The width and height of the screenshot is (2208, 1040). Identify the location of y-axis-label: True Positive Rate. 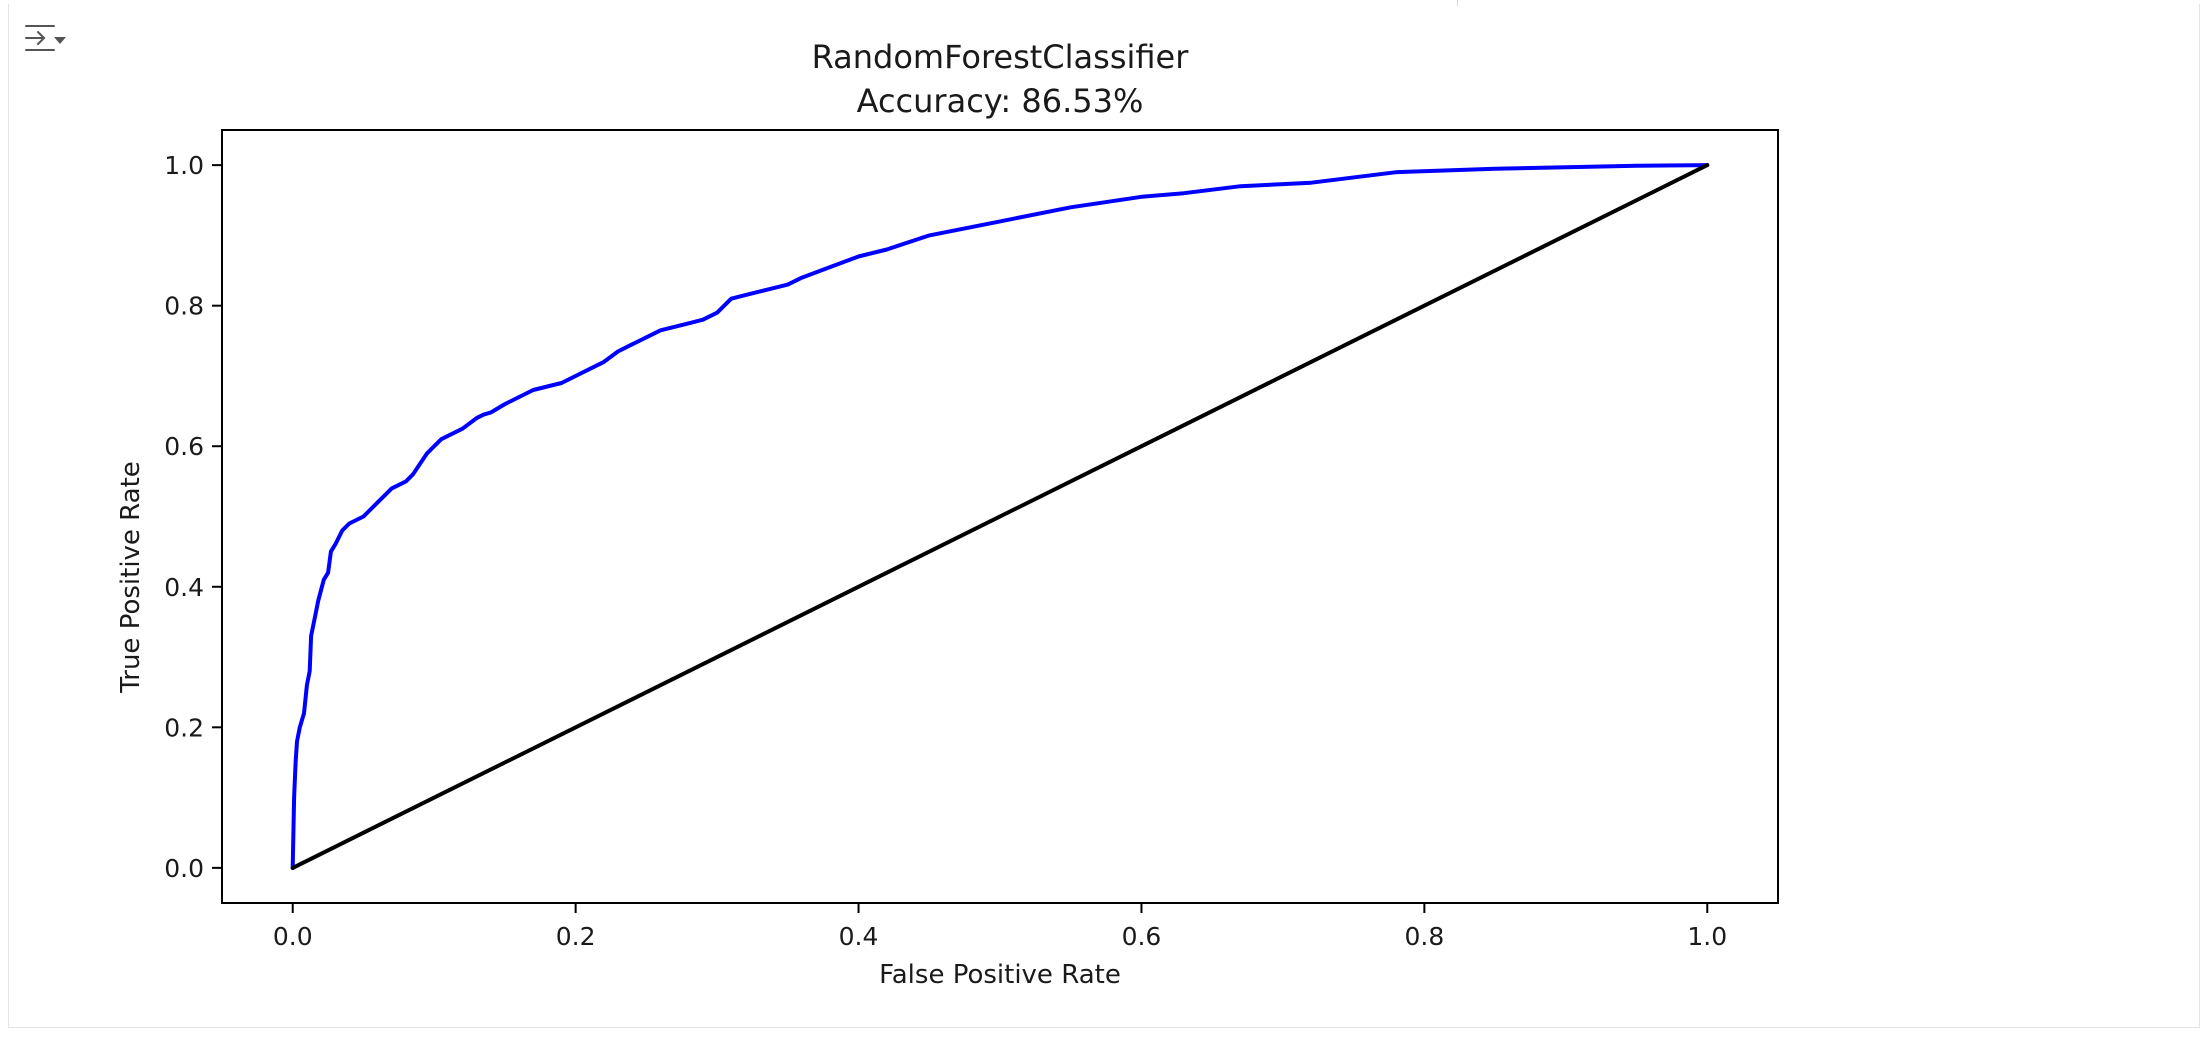
(131, 577).